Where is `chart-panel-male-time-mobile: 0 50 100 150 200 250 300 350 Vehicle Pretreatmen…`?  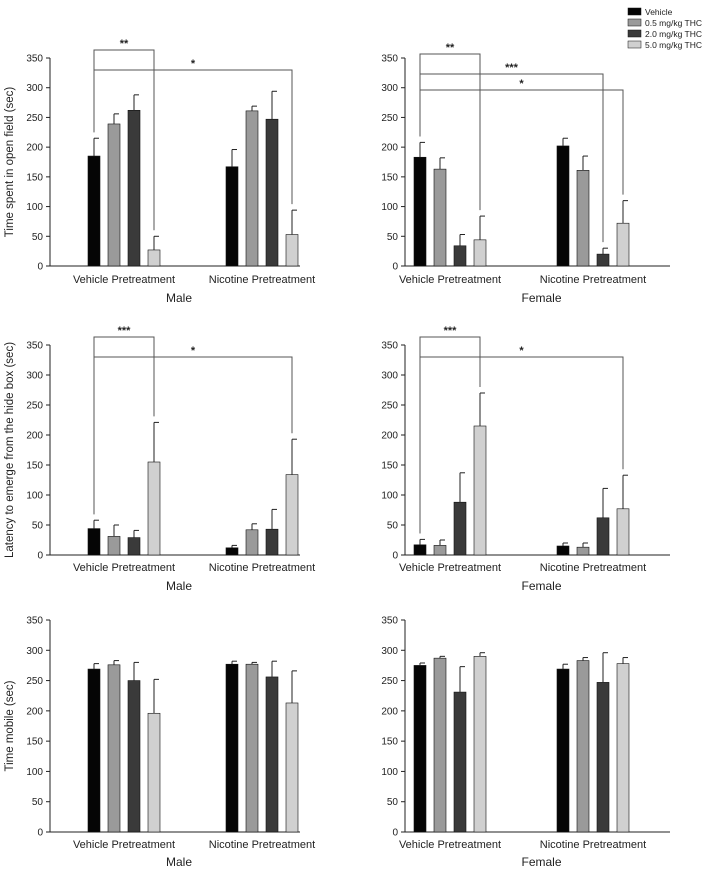
chart-panel-male-time-mobile: 0 50 100 150 200 250 300 350 Vehicle Pretreatmen… is located at coordinates (159, 742).